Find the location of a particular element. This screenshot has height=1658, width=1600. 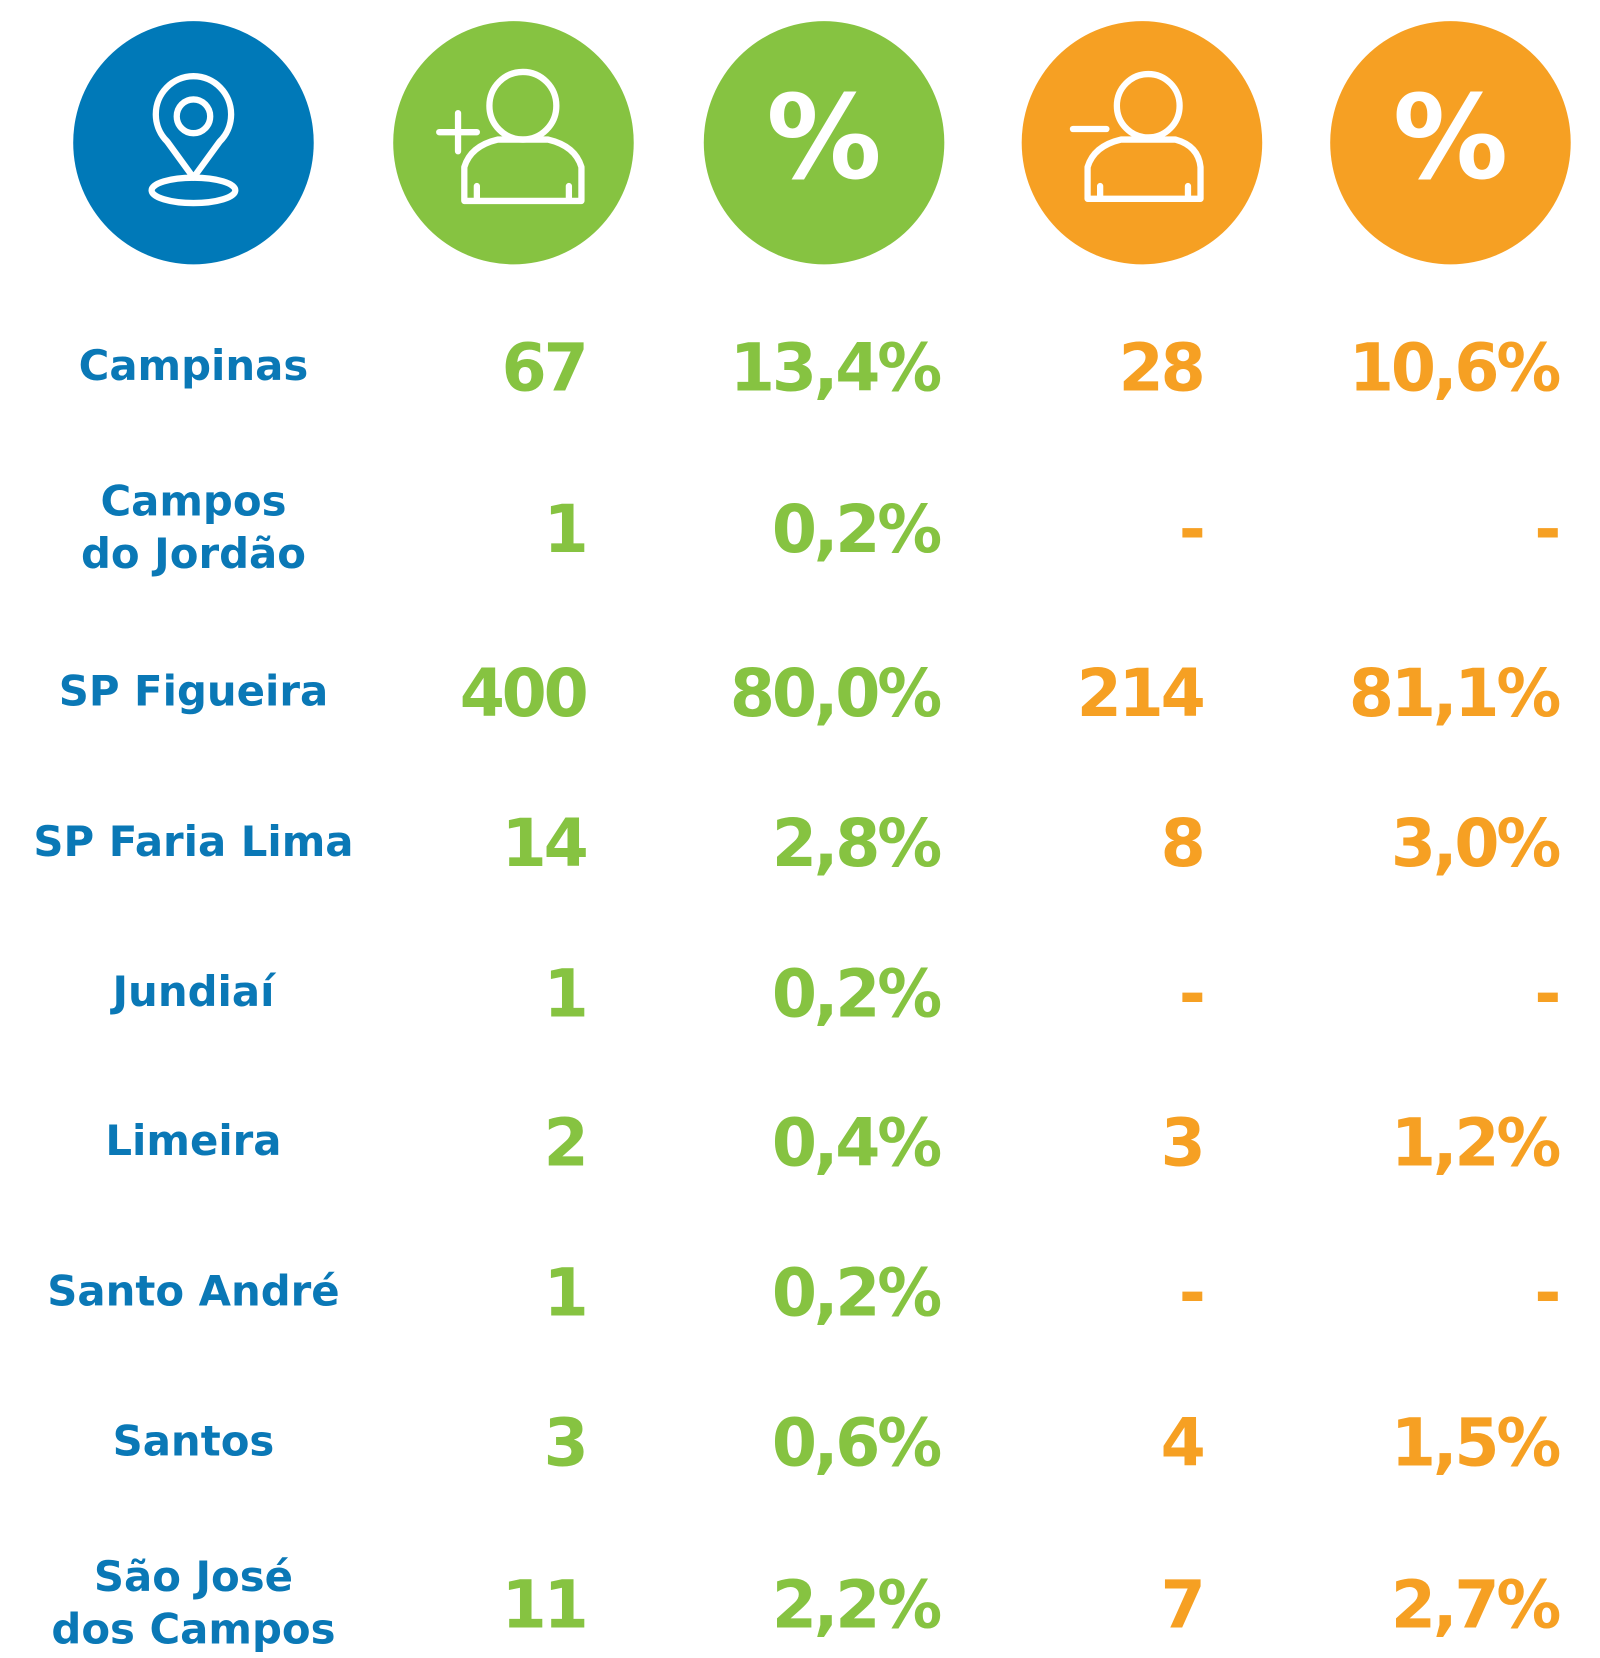

hires-pct-circle is located at coordinates (824, 143).